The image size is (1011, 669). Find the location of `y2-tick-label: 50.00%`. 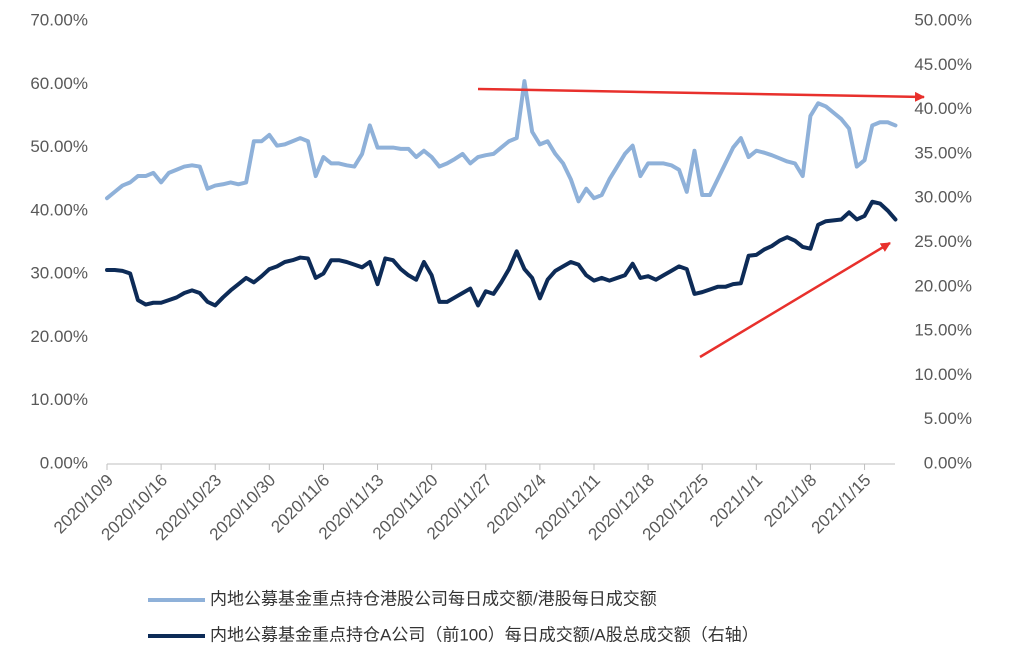

y2-tick-label: 50.00% is located at coordinates (943, 19).